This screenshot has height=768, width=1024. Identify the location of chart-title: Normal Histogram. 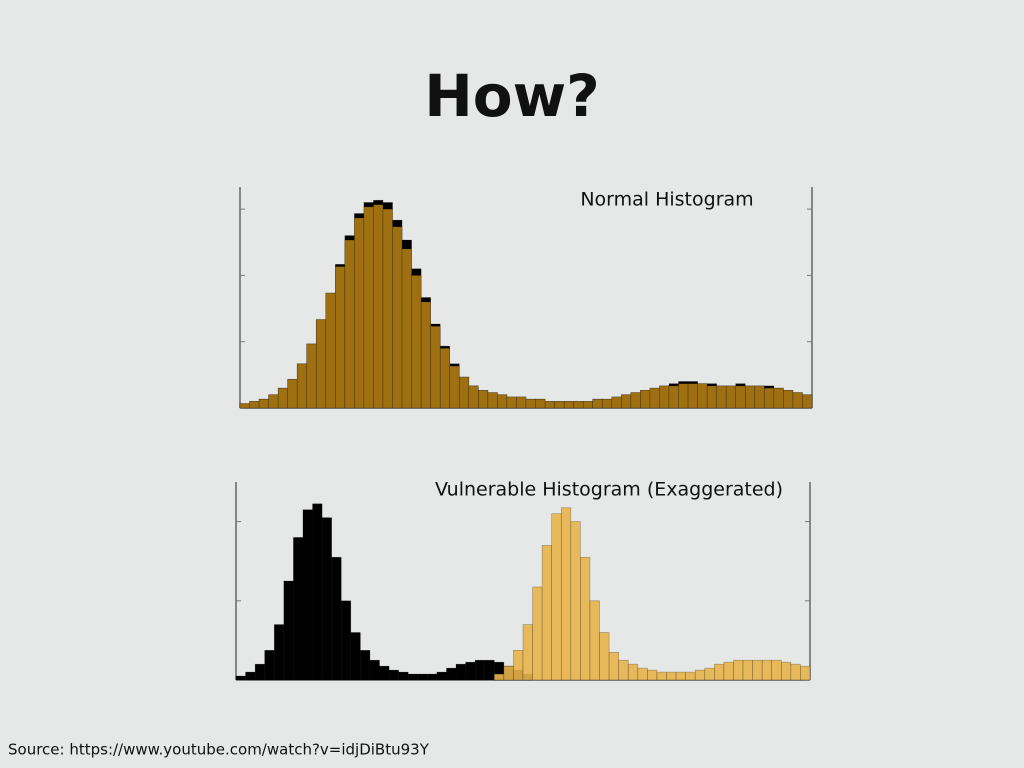
(666, 200).